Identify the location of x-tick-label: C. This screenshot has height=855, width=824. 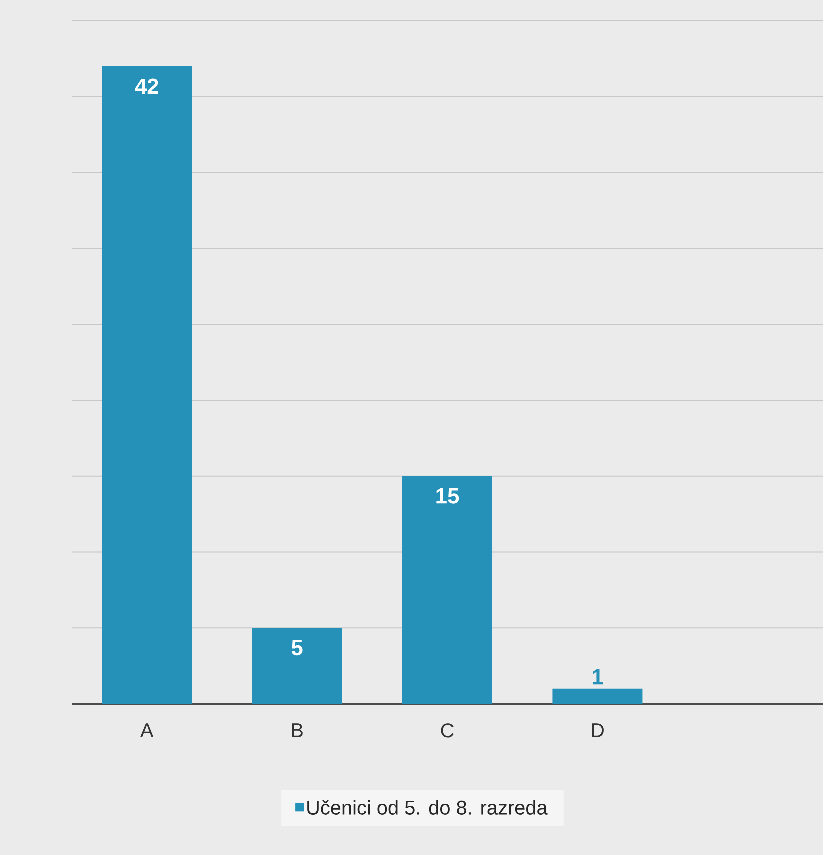
(447, 731).